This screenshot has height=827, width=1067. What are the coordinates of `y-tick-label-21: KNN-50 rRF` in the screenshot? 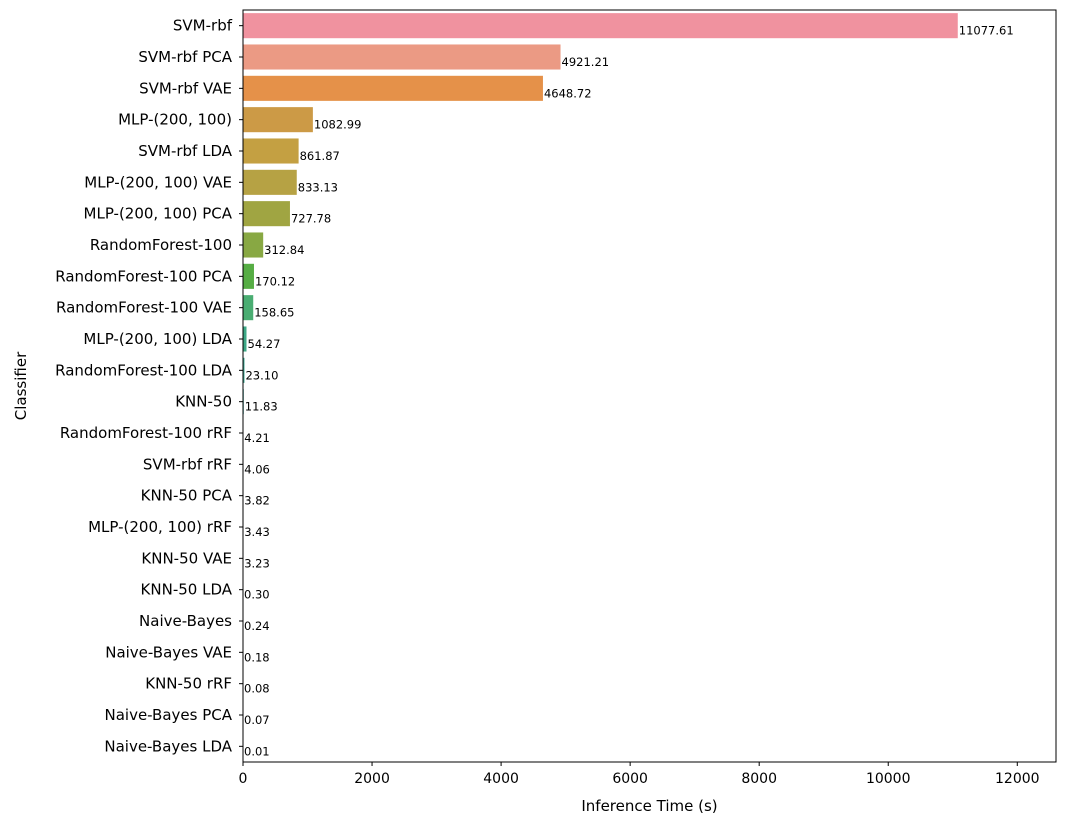 It's located at (188, 684).